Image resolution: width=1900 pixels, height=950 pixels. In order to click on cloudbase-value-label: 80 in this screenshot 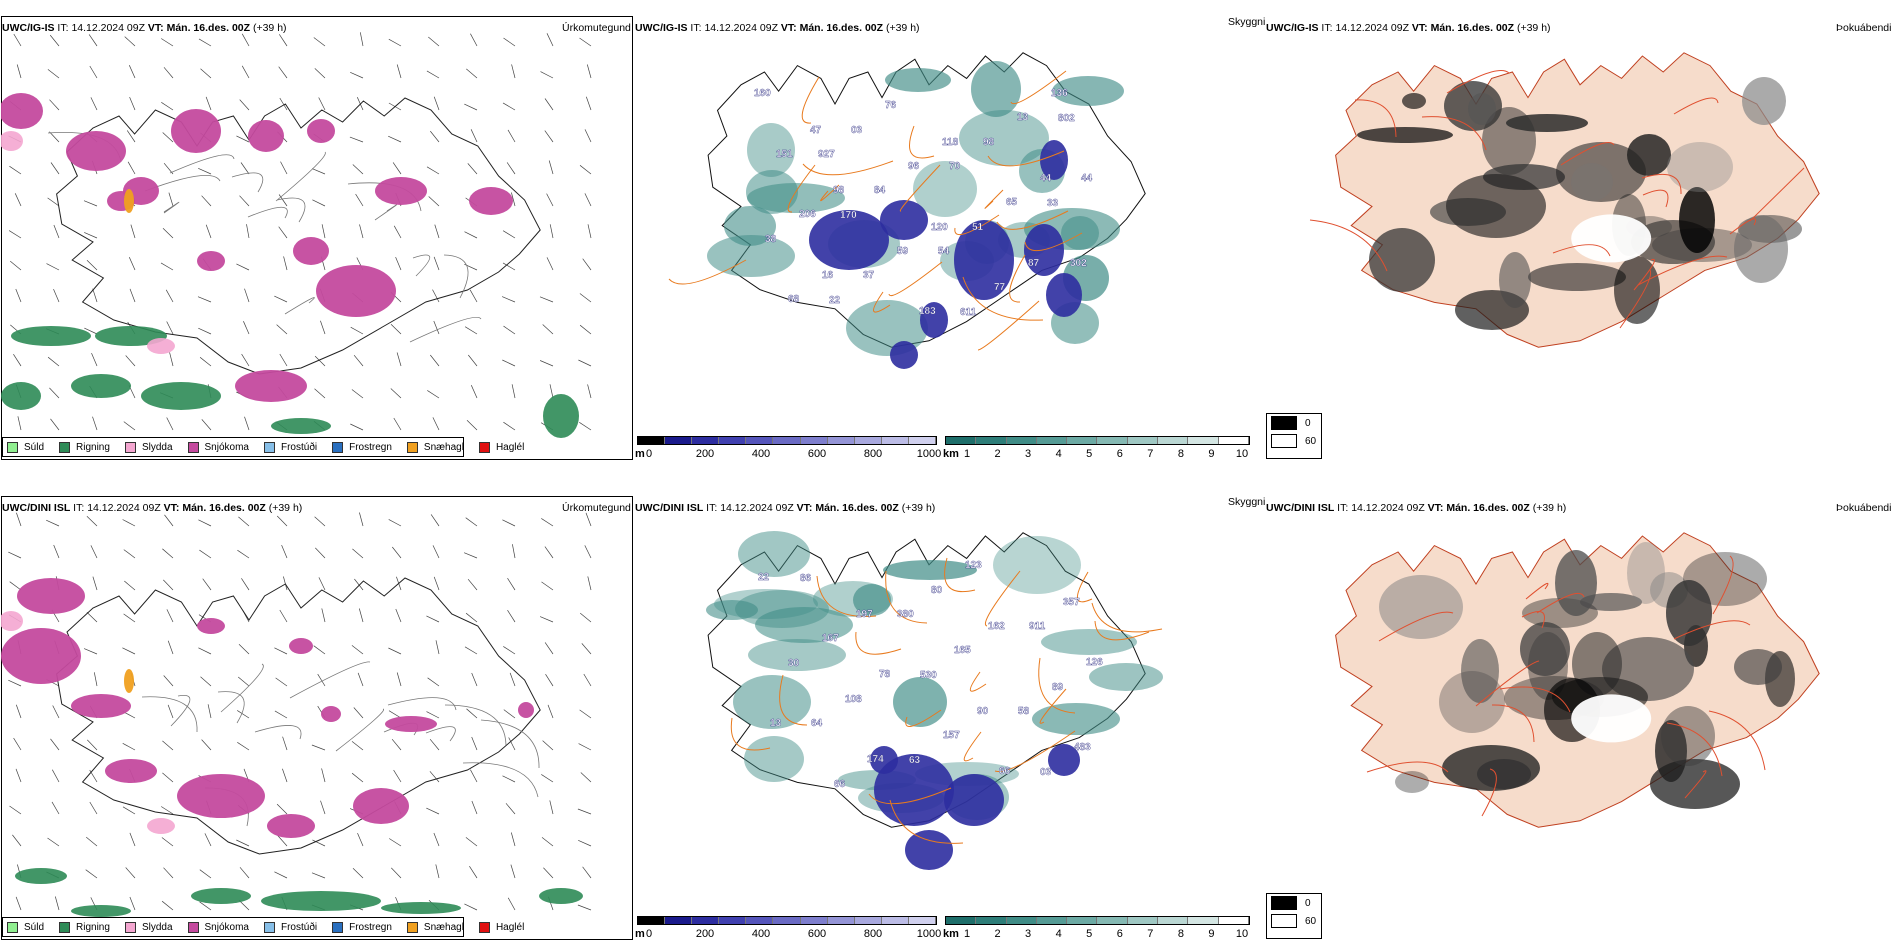, I will do `click(937, 590)`.